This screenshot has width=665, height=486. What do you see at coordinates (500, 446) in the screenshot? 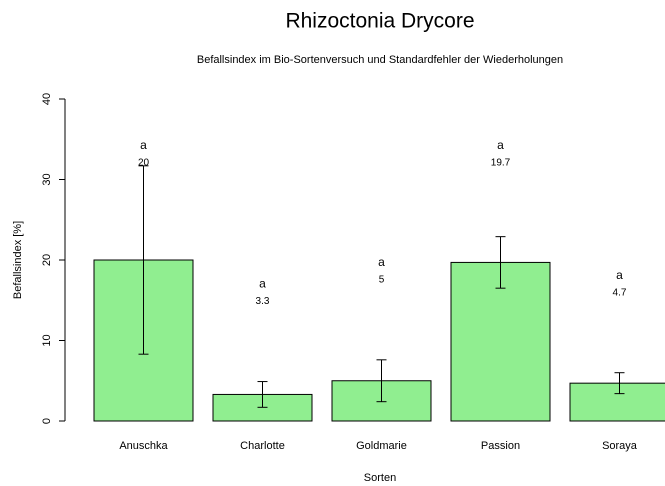
I see `x-tick-label: Passion` at bounding box center [500, 446].